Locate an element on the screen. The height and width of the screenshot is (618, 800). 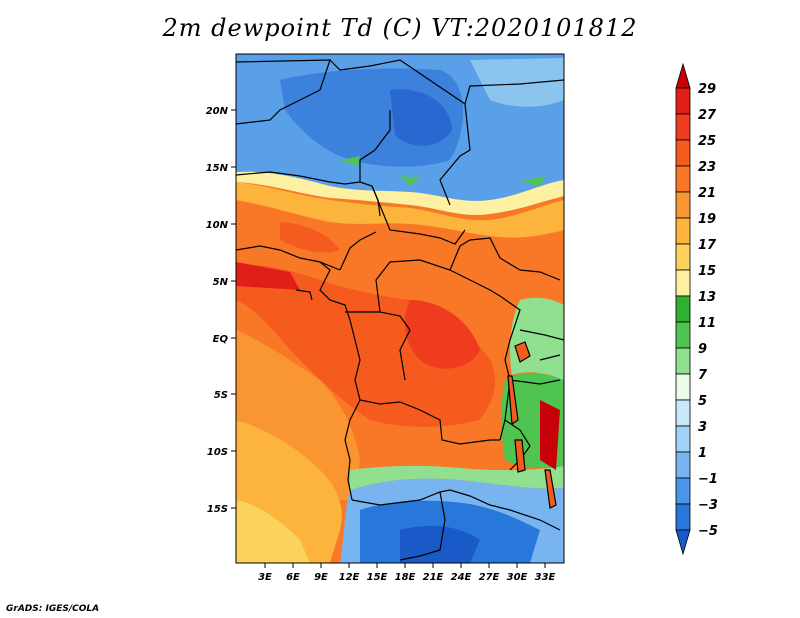
lat-label: 15S is located at coordinates (217, 509).